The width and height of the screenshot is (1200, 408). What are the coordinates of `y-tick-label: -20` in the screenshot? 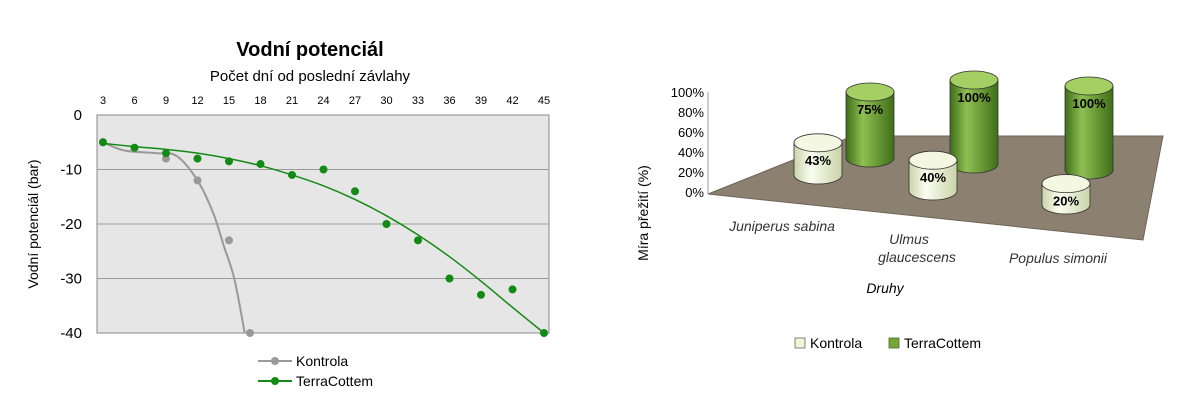 It's located at (71, 224).